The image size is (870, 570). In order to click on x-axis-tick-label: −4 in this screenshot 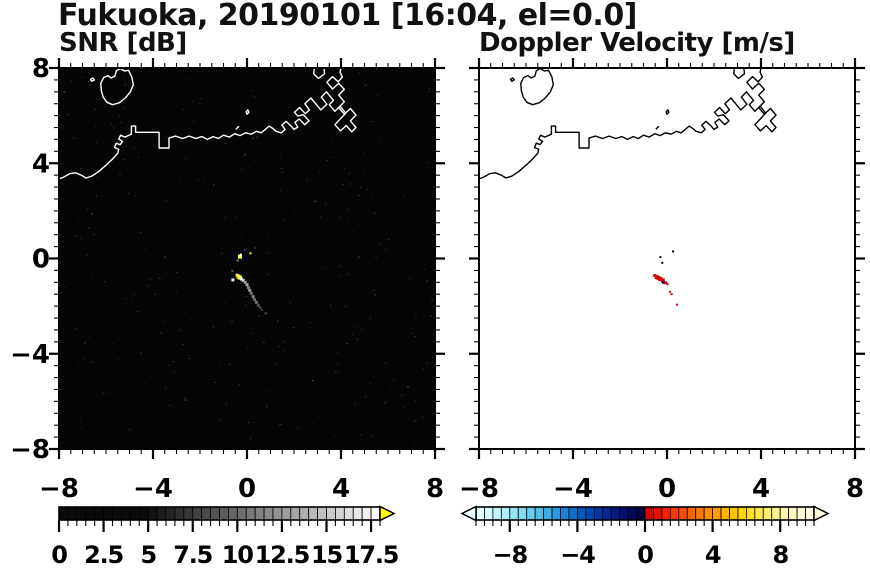, I will do `click(573, 489)`.